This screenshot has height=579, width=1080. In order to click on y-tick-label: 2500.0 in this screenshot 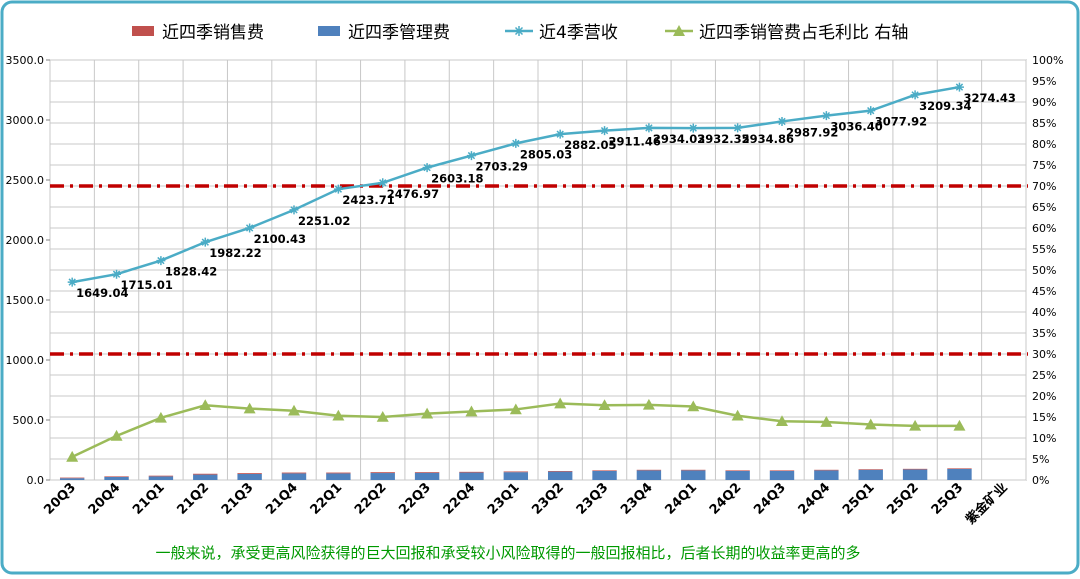, I will do `click(25, 180)`.